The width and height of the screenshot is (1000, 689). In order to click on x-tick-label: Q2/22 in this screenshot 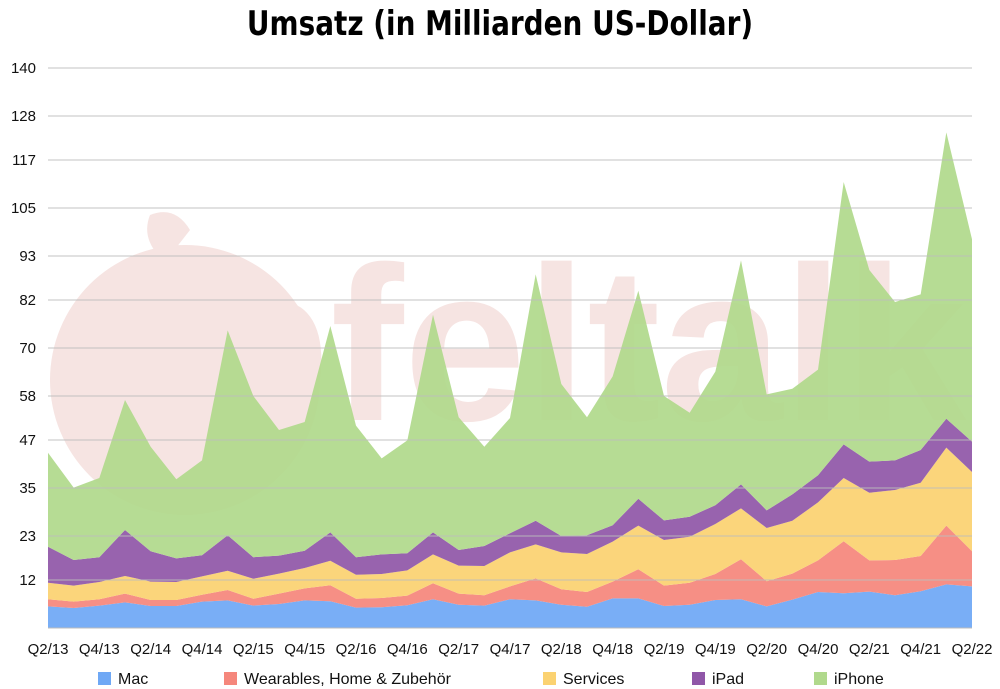, I will do `click(972, 649)`.